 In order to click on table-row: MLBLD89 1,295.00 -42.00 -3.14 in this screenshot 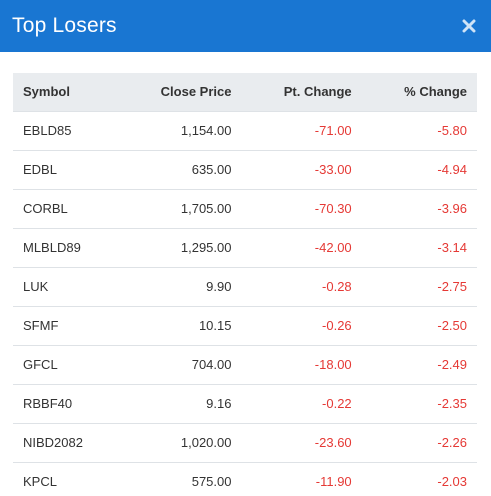, I will do `click(245, 247)`.